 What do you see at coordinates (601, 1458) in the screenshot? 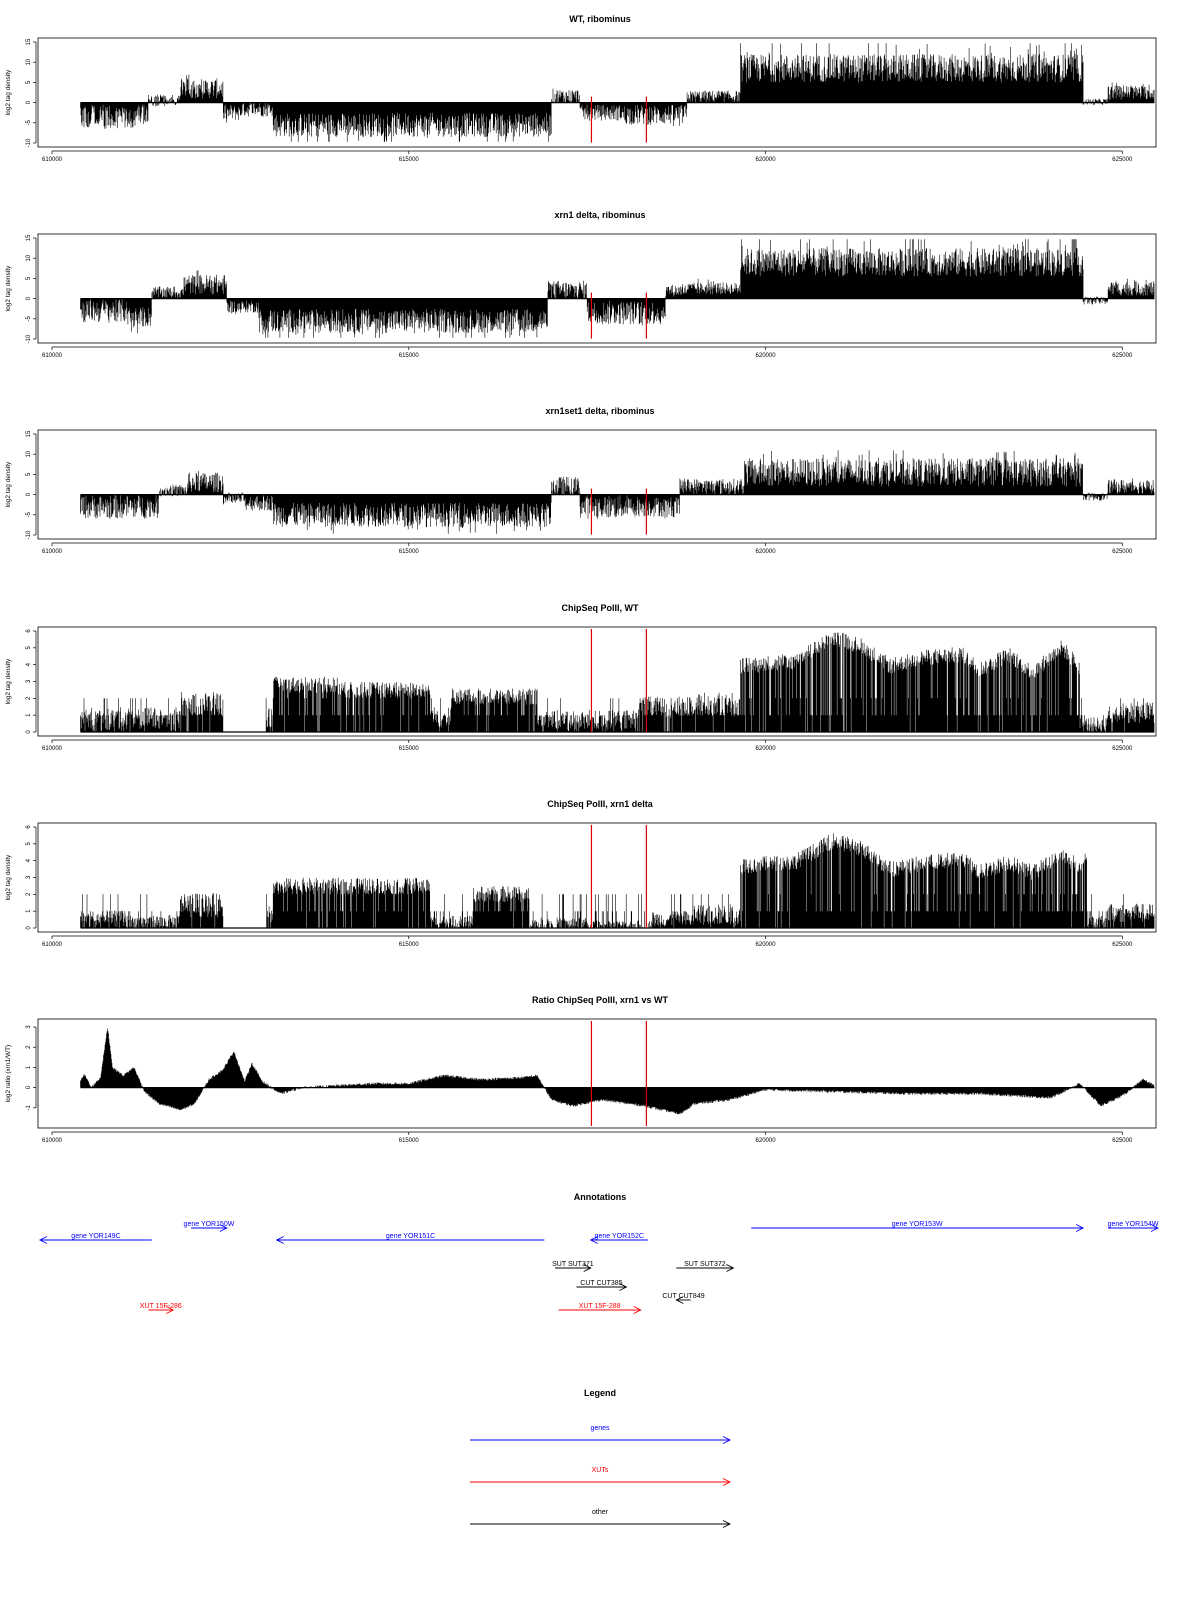
I see `legend: Legend genes XUTs other` at bounding box center [601, 1458].